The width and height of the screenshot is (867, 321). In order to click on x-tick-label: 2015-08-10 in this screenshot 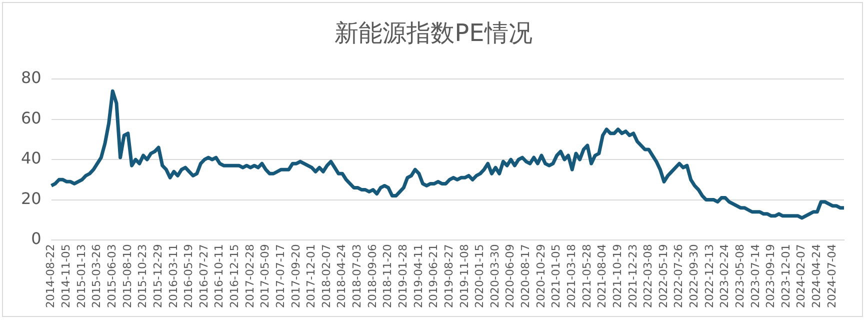, I will do `click(127, 276)`.